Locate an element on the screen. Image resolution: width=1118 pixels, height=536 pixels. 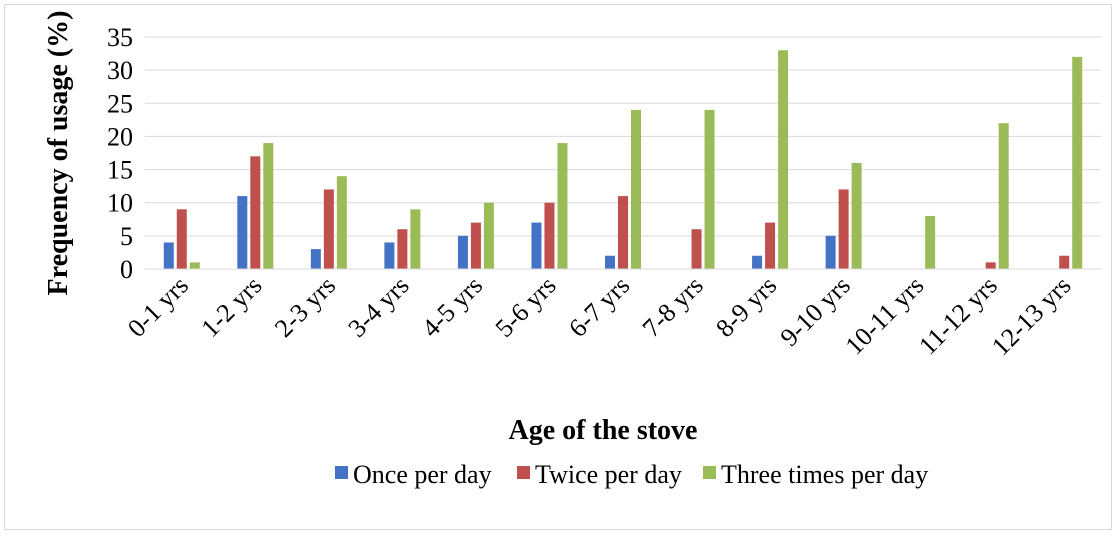
y-axis-ticks: 0 5 10 15 20 25 30 35 is located at coordinates (120, 153).